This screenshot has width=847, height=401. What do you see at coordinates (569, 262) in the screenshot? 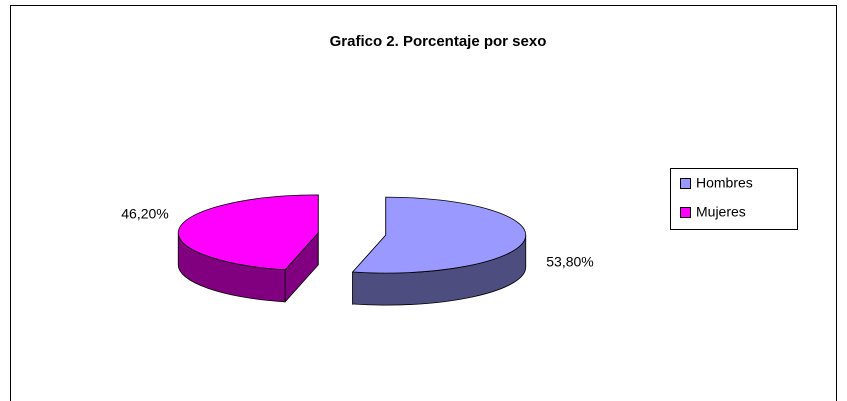
I see `data-label: 53,80%` at bounding box center [569, 262].